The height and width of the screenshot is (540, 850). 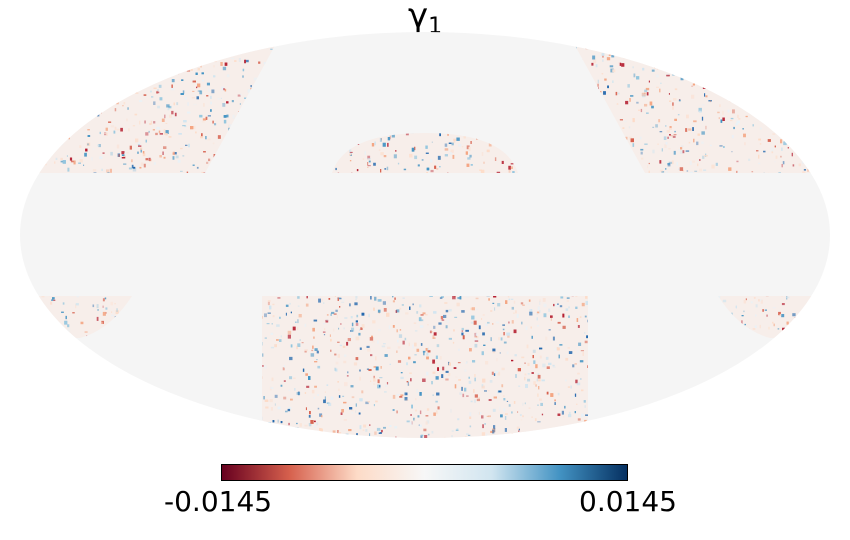 I want to click on title-symbol: γ, so click(x=418, y=18).